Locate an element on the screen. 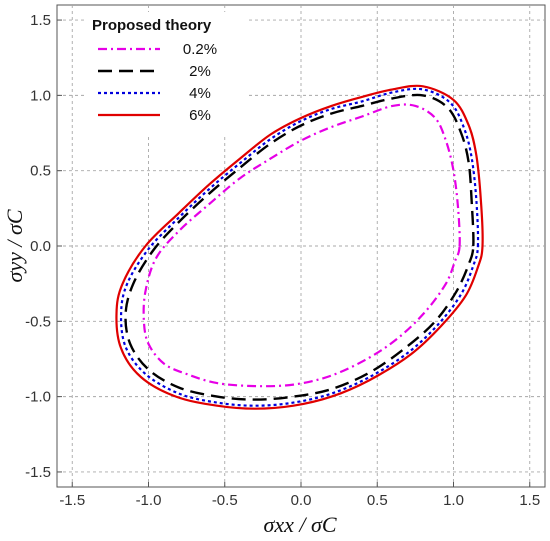  legend-title: Proposed theory is located at coordinates (152, 25).